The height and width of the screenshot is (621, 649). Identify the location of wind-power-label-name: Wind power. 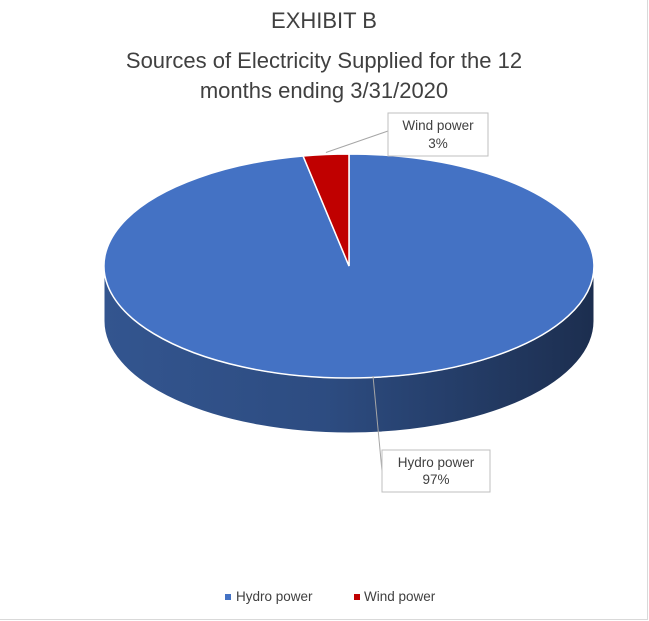
(438, 125).